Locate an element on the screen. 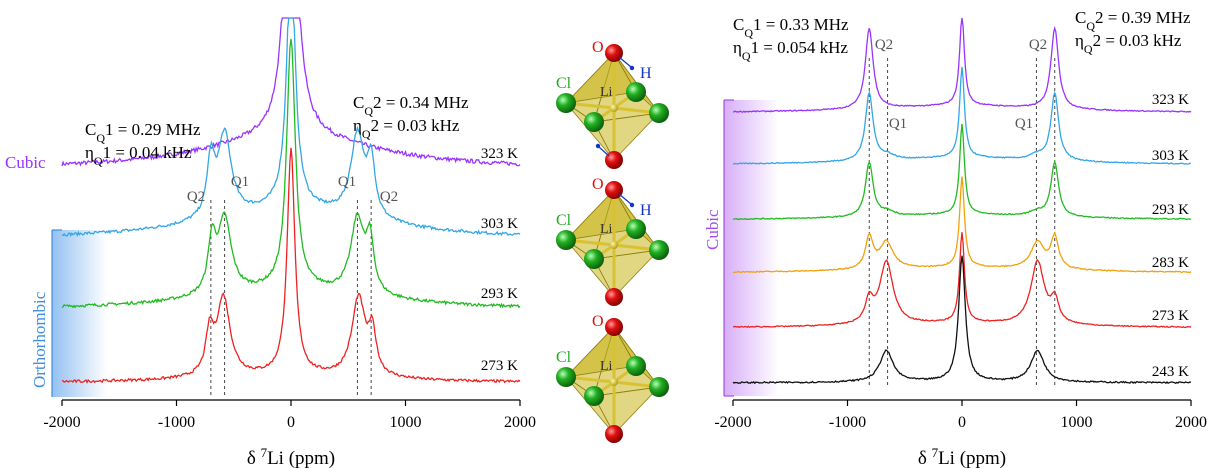 Image resolution: width=1210 pixels, height=468 pixels. x-axis-ticks: -2000 -1000 0 1000 2000 is located at coordinates (289, 415).